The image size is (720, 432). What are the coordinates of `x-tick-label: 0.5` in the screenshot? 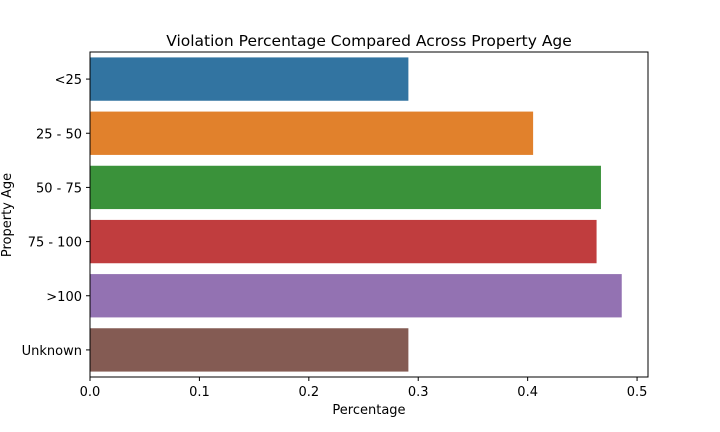 It's located at (637, 392).